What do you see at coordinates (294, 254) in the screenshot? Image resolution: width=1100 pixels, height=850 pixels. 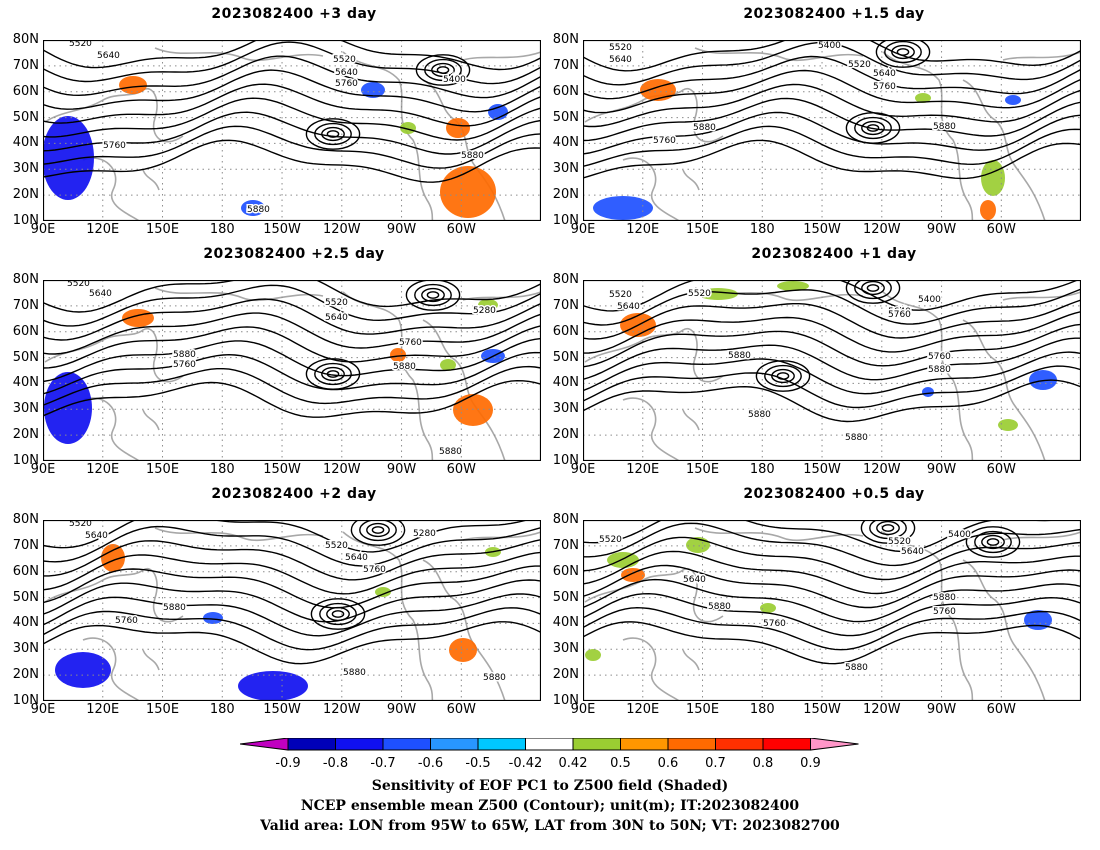 I see `panel-title: 2023082400 +2.5 day` at bounding box center [294, 254].